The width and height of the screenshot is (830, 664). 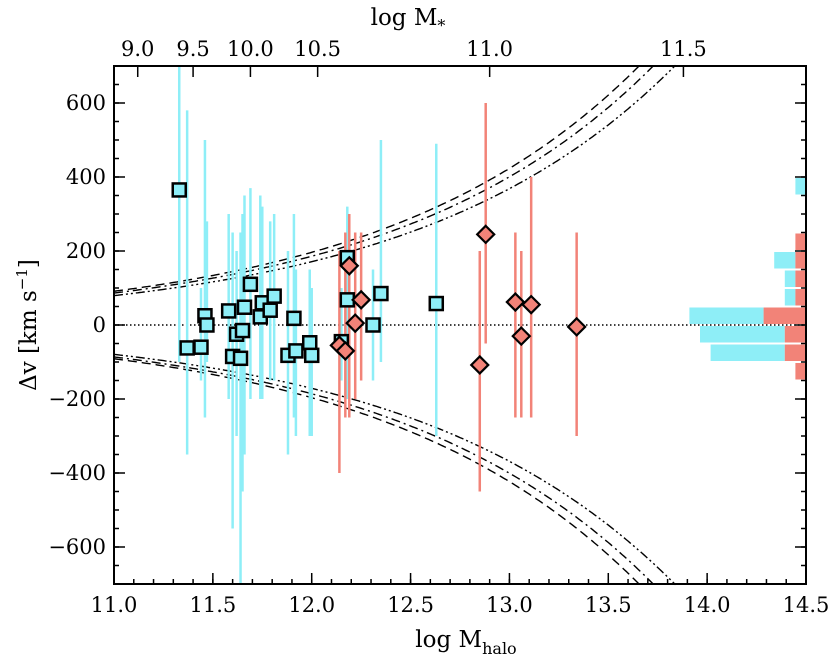 What do you see at coordinates (99, 325) in the screenshot?
I see `y-tick-label-3: 0` at bounding box center [99, 325].